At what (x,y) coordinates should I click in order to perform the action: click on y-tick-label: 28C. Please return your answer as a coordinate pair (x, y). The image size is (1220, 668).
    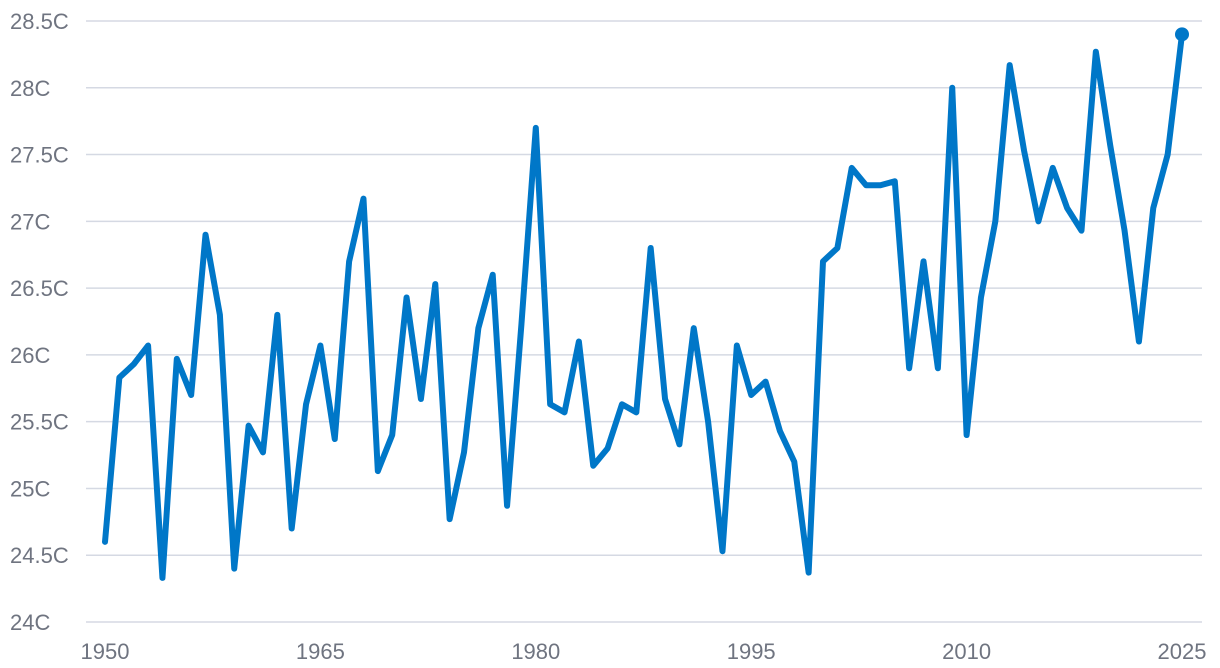
    Looking at the image, I should click on (30, 88).